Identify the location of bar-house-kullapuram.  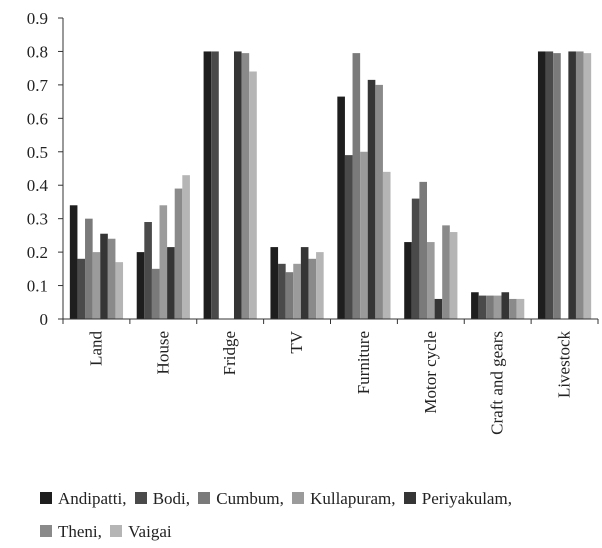
(163, 262).